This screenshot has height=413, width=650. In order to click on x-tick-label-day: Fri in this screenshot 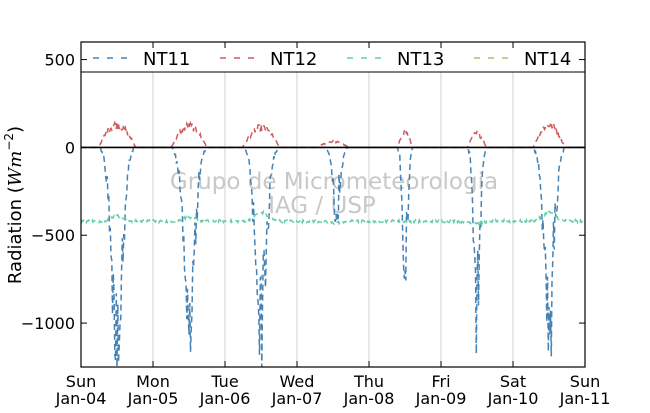, I will do `click(440, 381)`.